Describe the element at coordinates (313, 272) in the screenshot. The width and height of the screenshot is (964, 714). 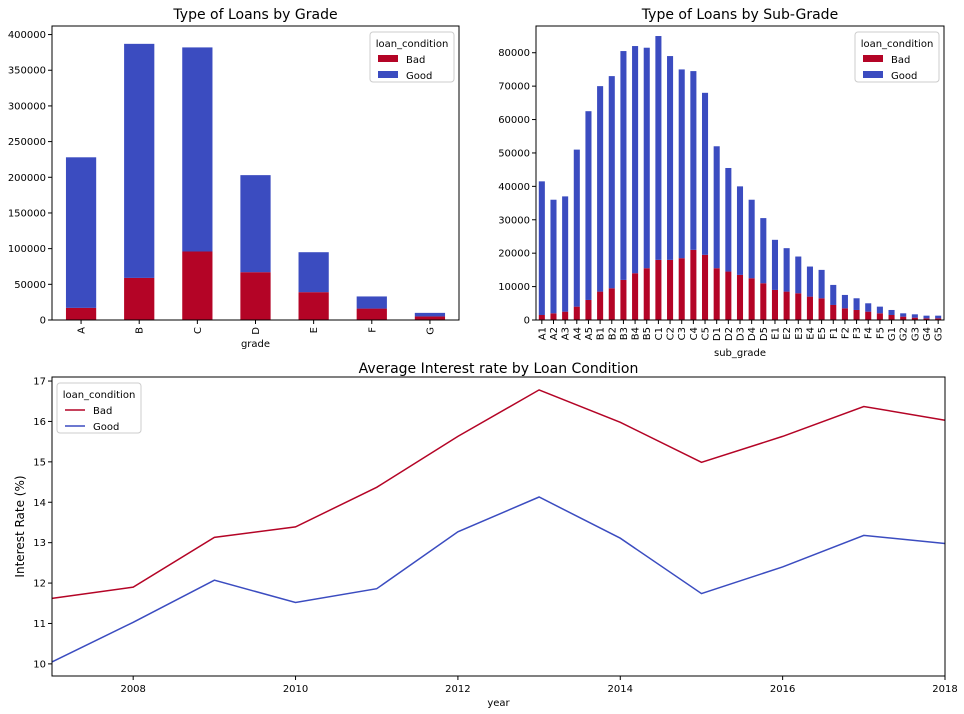
I see `bar-good-E` at that location.